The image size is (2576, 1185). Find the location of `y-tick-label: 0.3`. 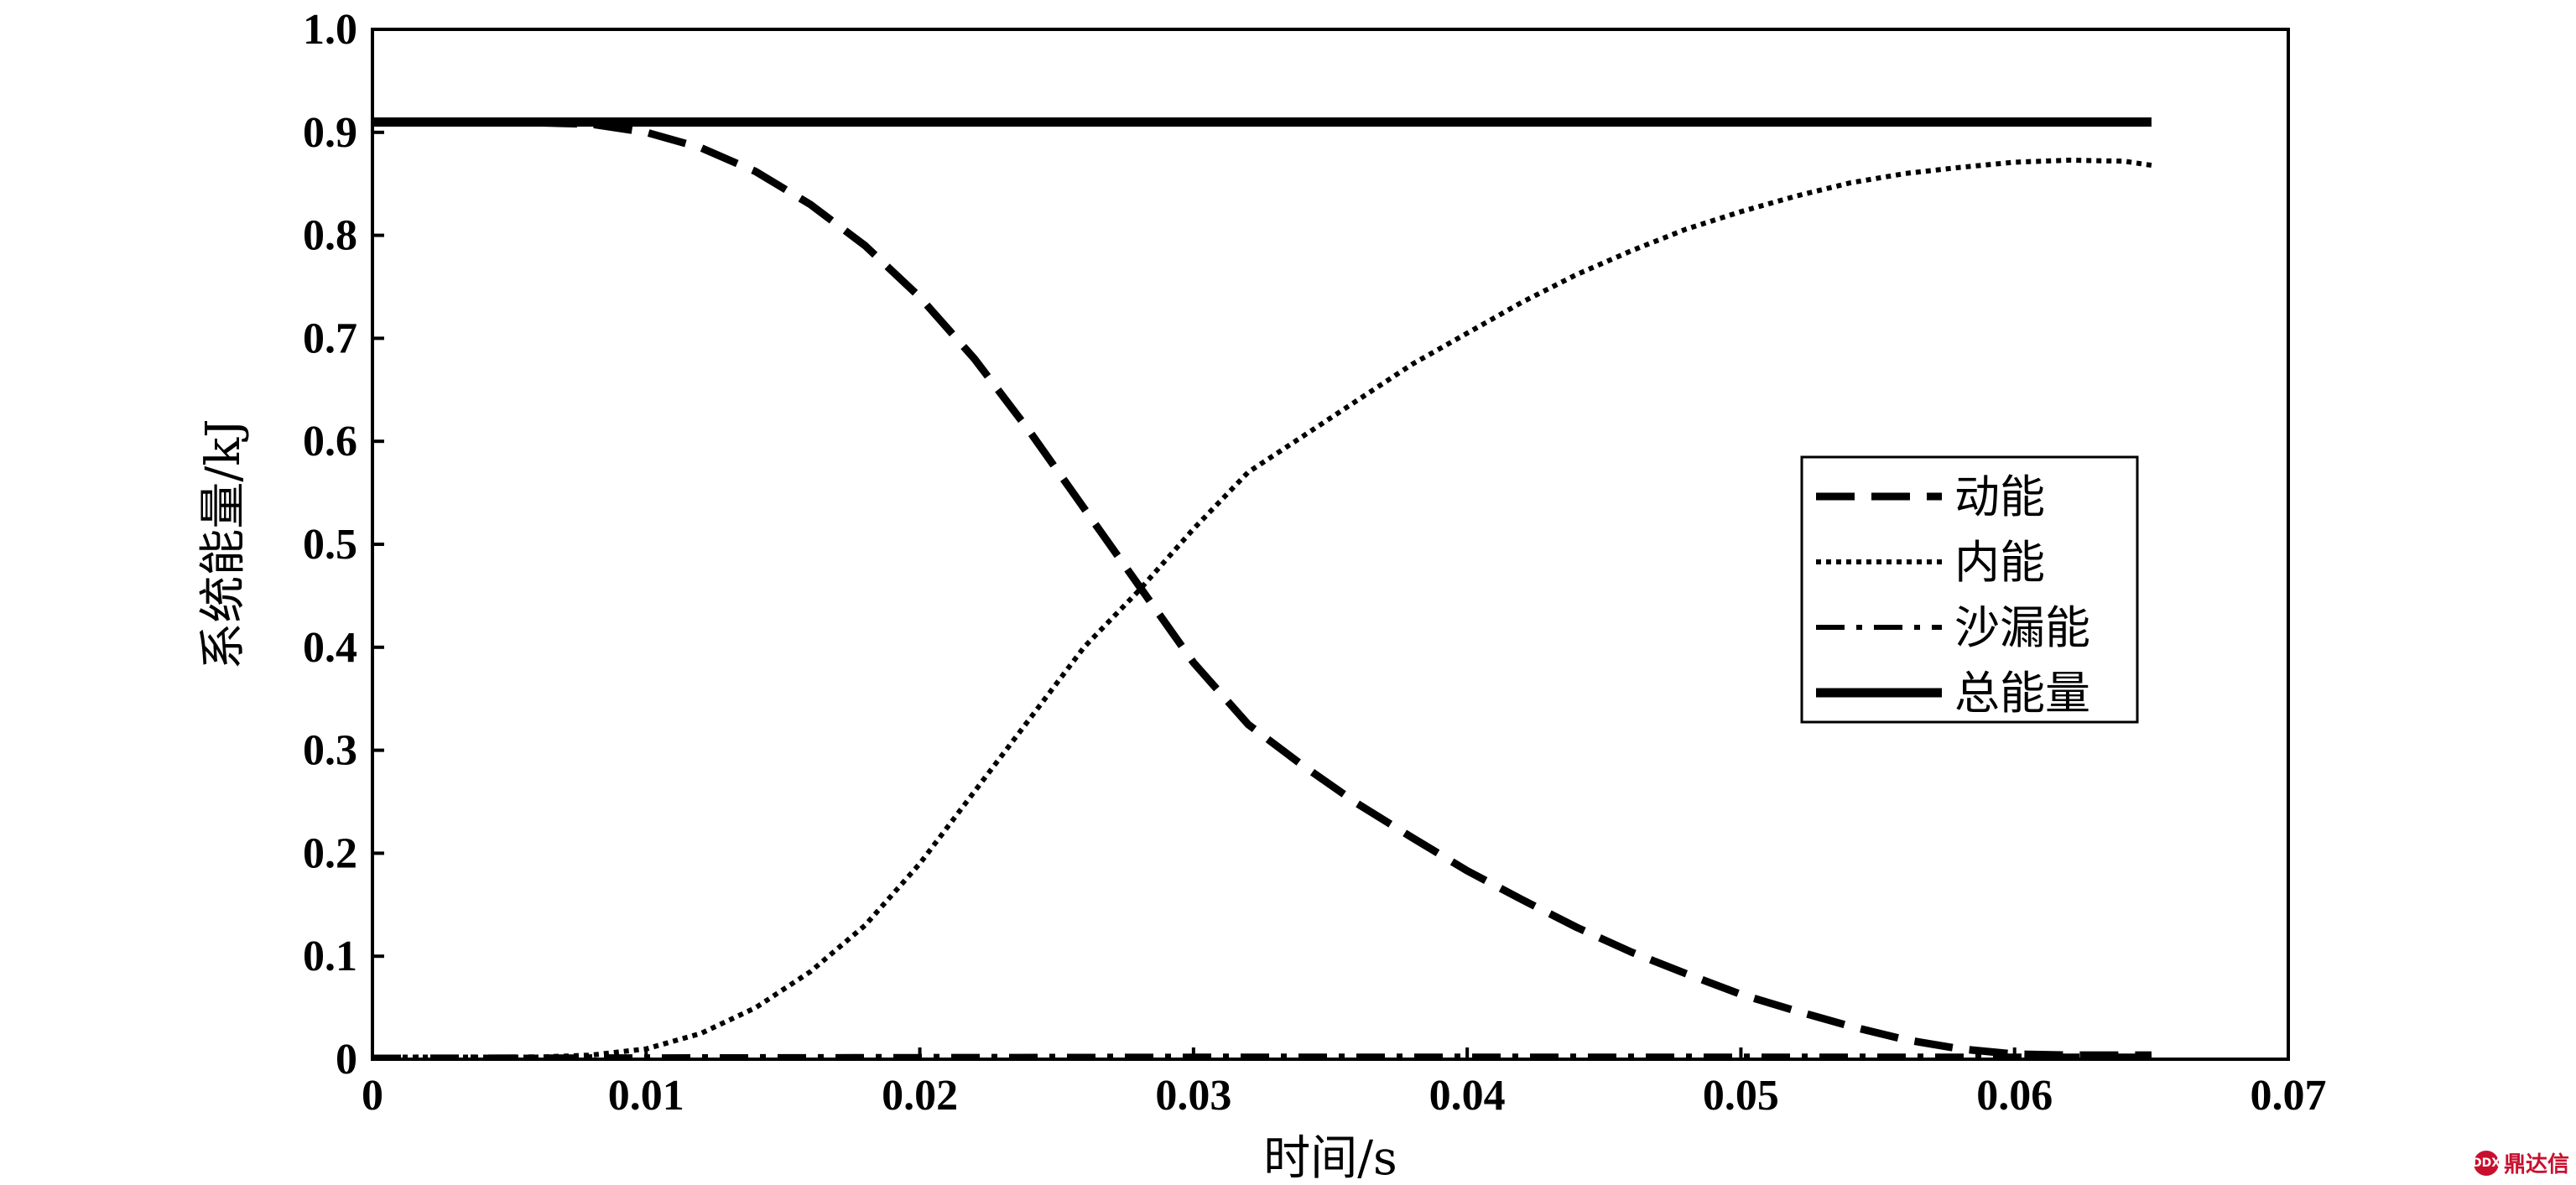

y-tick-label: 0.3 is located at coordinates (330, 751).